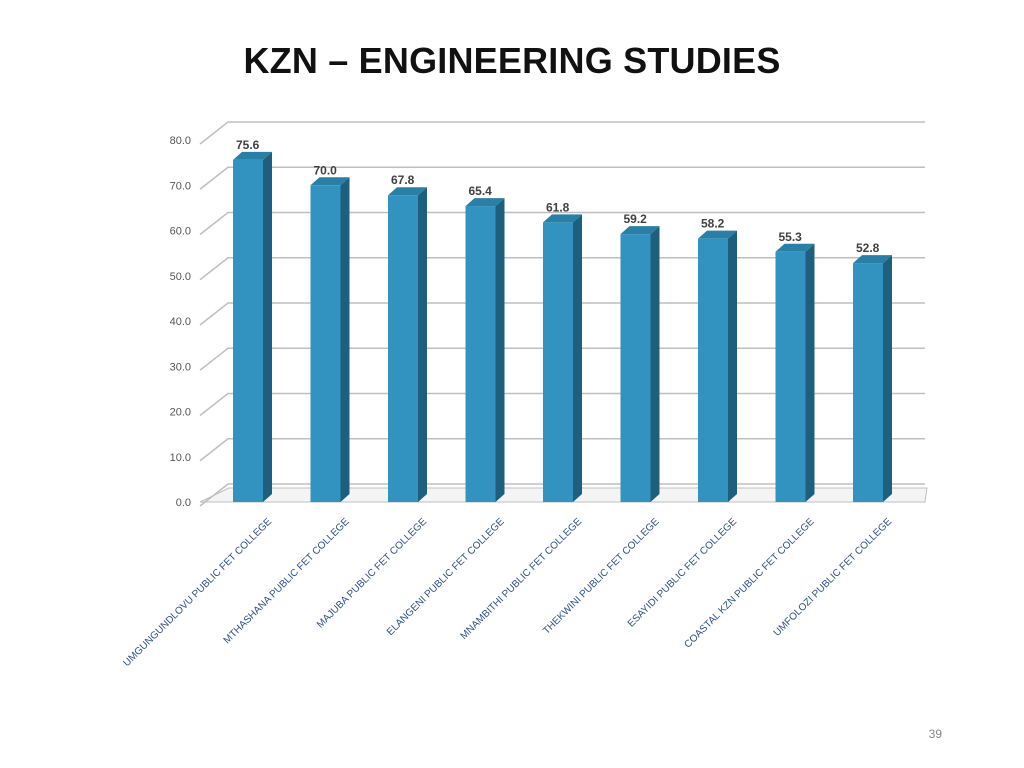  I want to click on data-label: 65.4, so click(481, 191).